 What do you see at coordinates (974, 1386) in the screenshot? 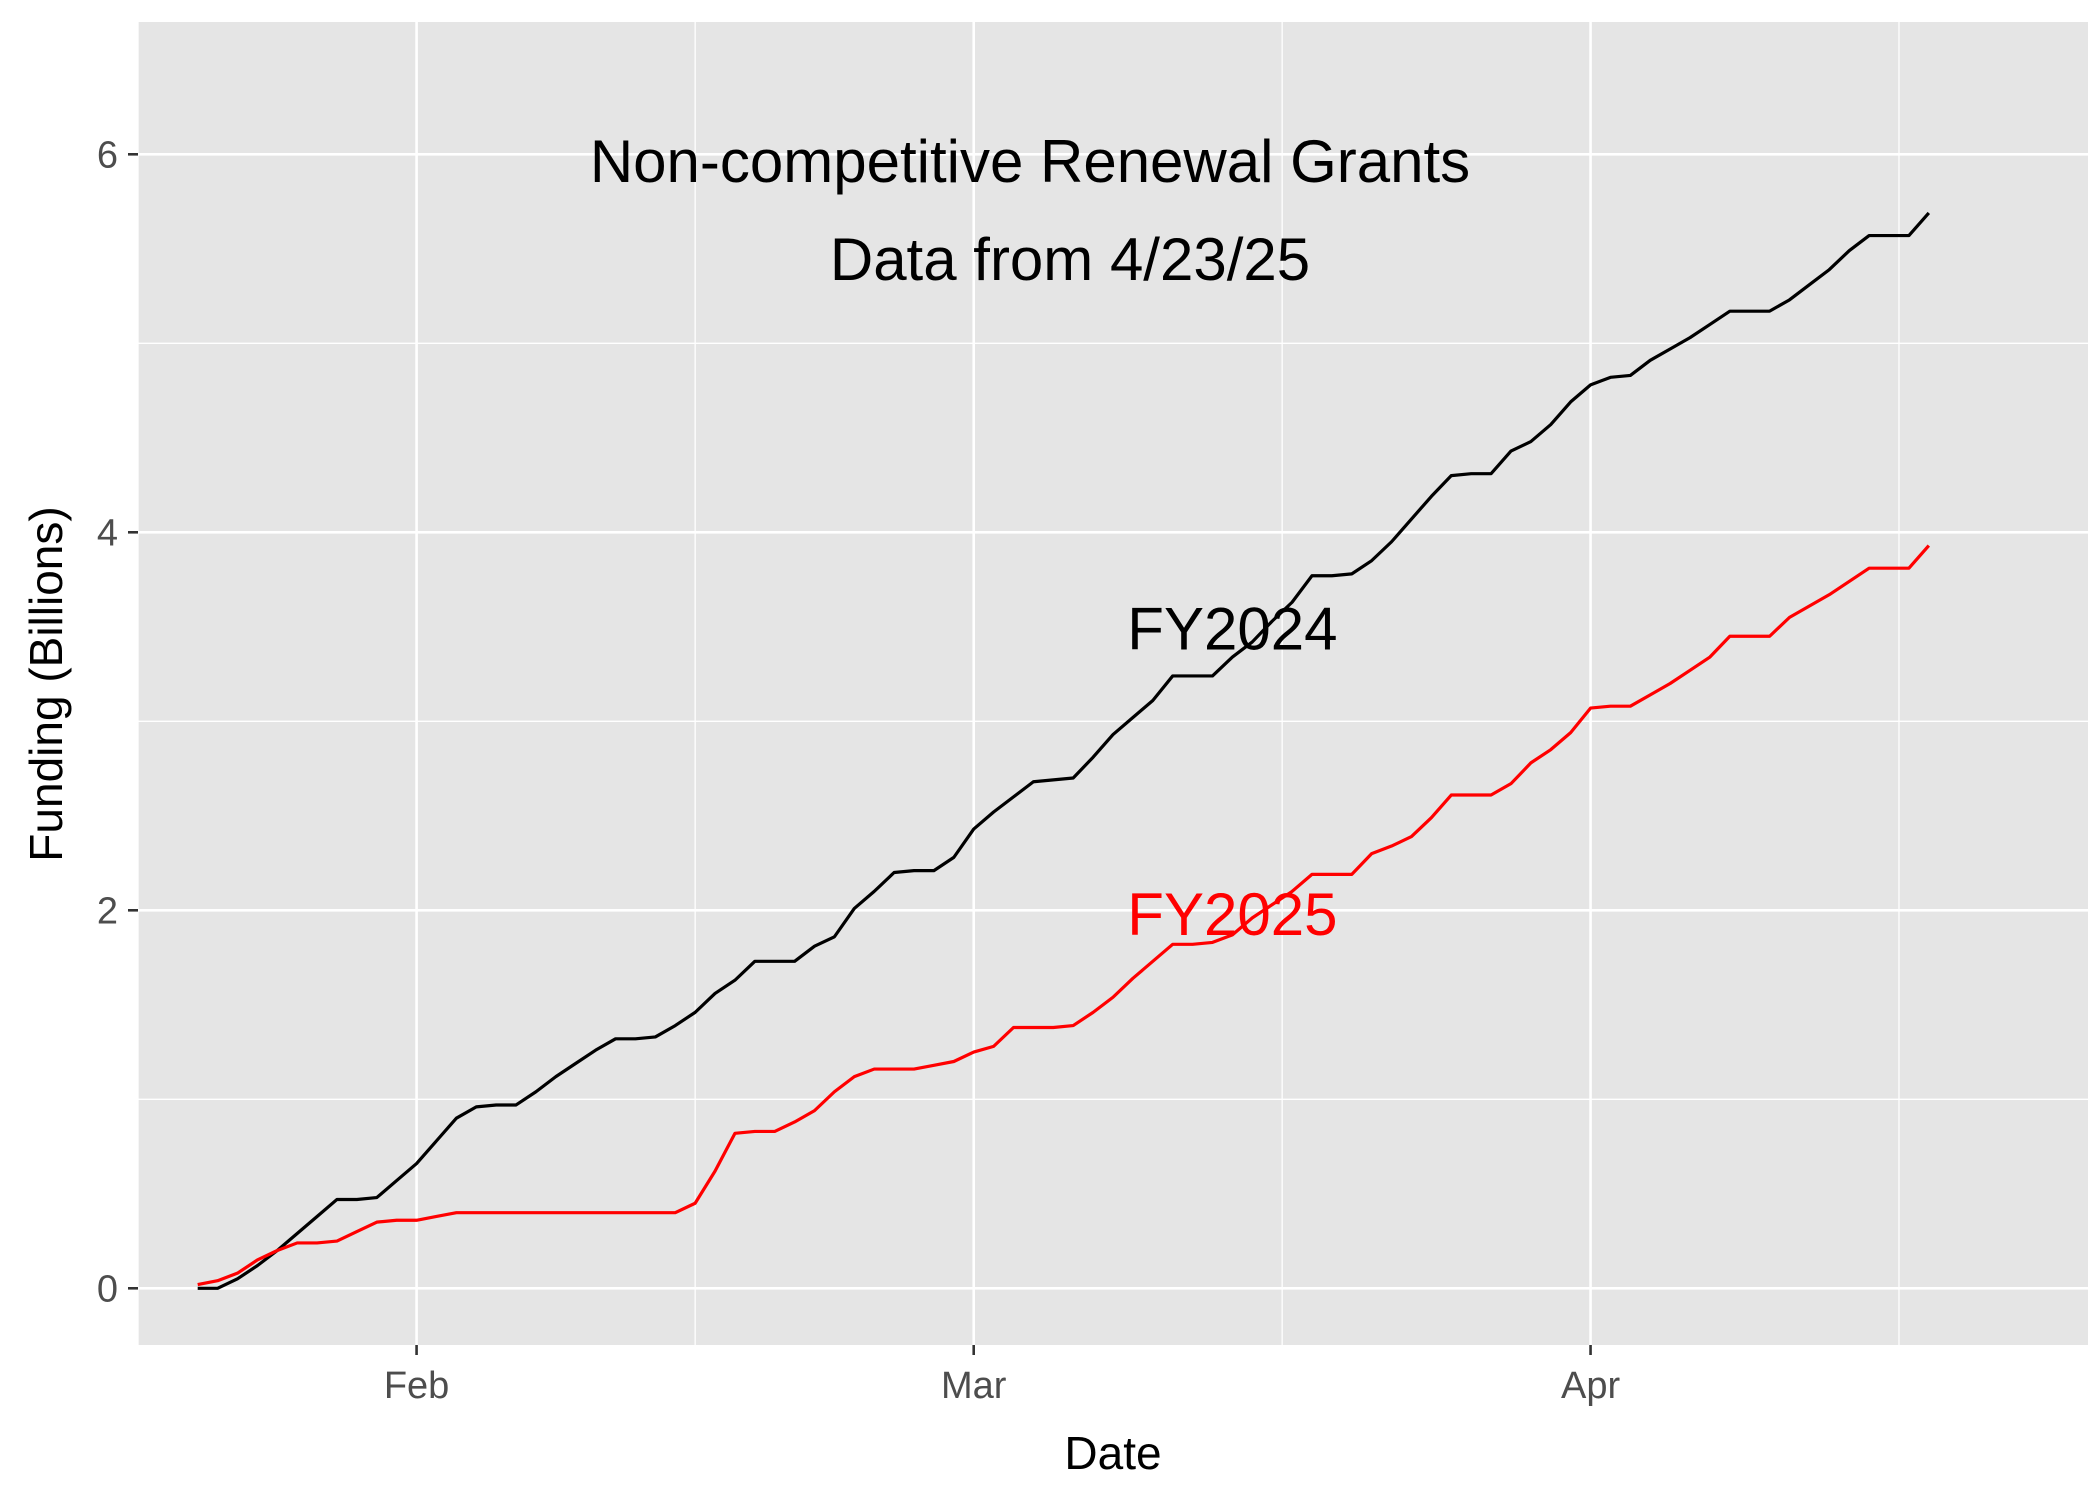
I see `x-tick-label: Mar` at bounding box center [974, 1386].